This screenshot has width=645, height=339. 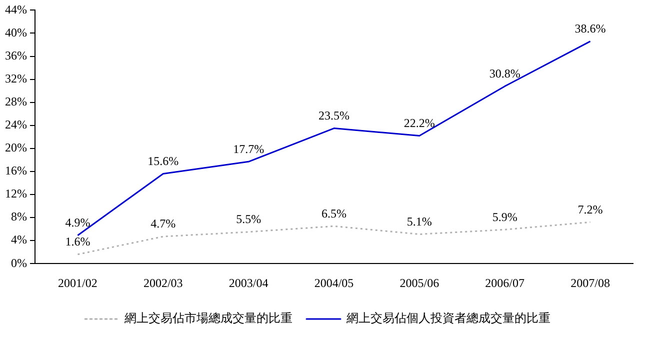 I want to click on y-tick-label: 44%, so click(x=15, y=9).